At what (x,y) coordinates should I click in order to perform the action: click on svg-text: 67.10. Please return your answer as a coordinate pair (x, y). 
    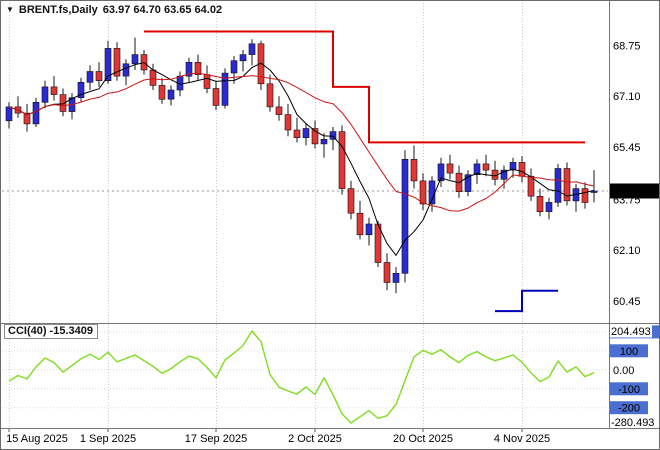
    Looking at the image, I should click on (627, 97).